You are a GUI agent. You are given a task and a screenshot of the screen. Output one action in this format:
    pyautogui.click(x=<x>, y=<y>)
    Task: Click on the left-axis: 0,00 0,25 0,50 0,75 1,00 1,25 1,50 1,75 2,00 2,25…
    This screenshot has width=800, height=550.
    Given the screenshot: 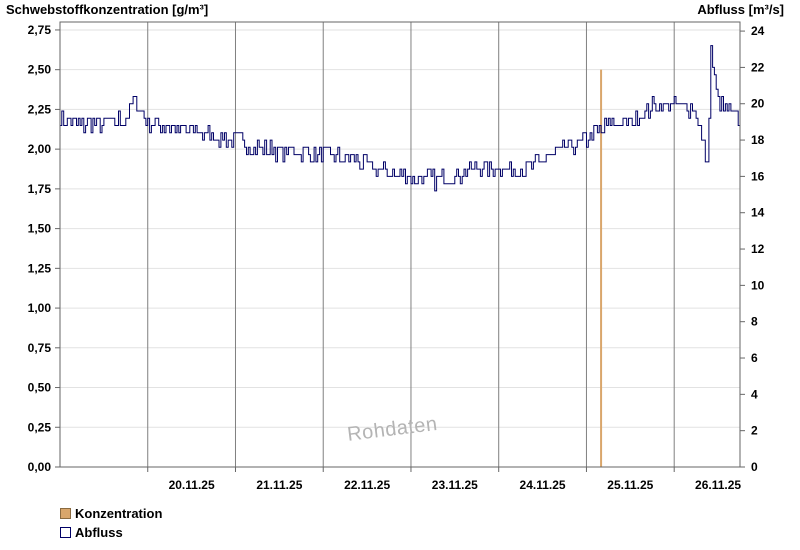 What is the action you would take?
    pyautogui.click(x=44, y=248)
    